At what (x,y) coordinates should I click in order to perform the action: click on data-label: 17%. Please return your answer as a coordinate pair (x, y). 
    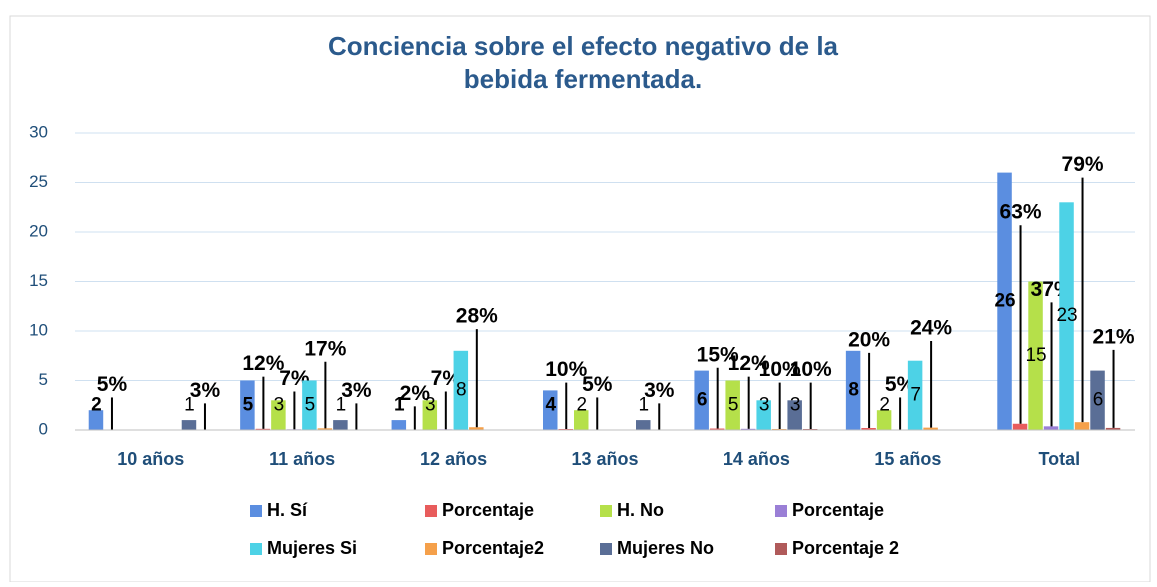
    Looking at the image, I should click on (325, 348).